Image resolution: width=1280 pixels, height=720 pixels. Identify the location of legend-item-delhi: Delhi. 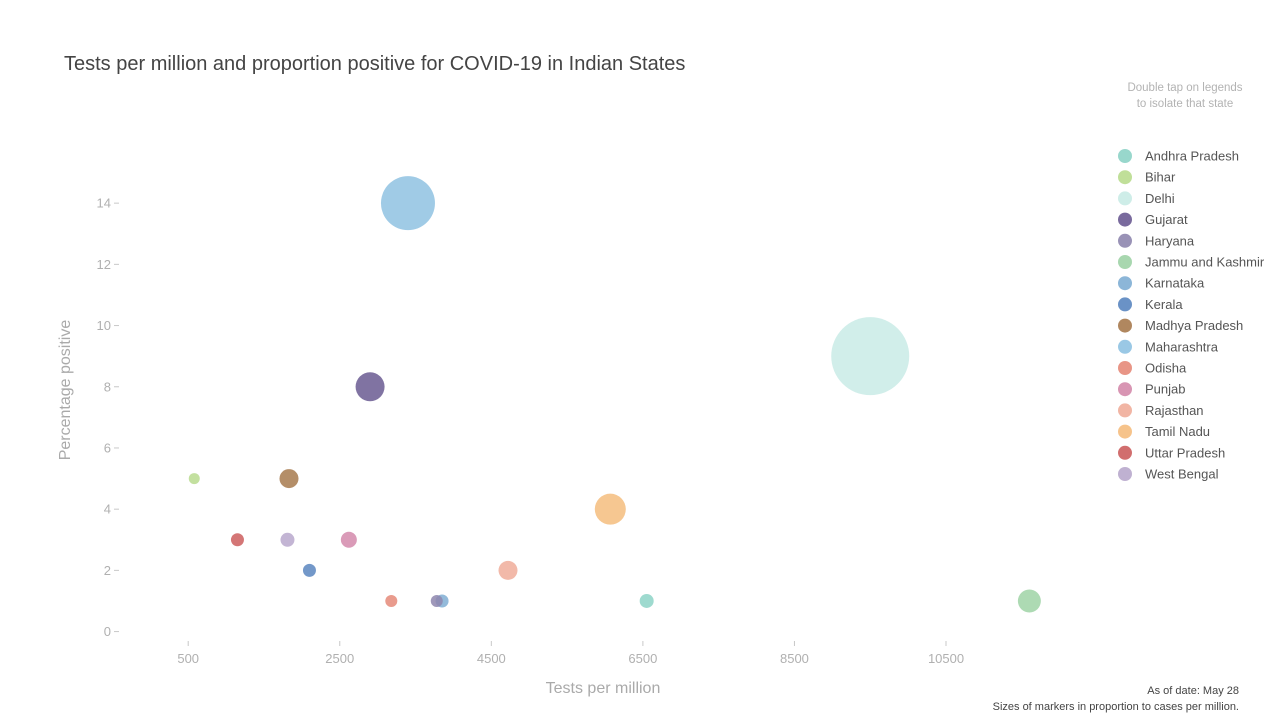
(1146, 198).